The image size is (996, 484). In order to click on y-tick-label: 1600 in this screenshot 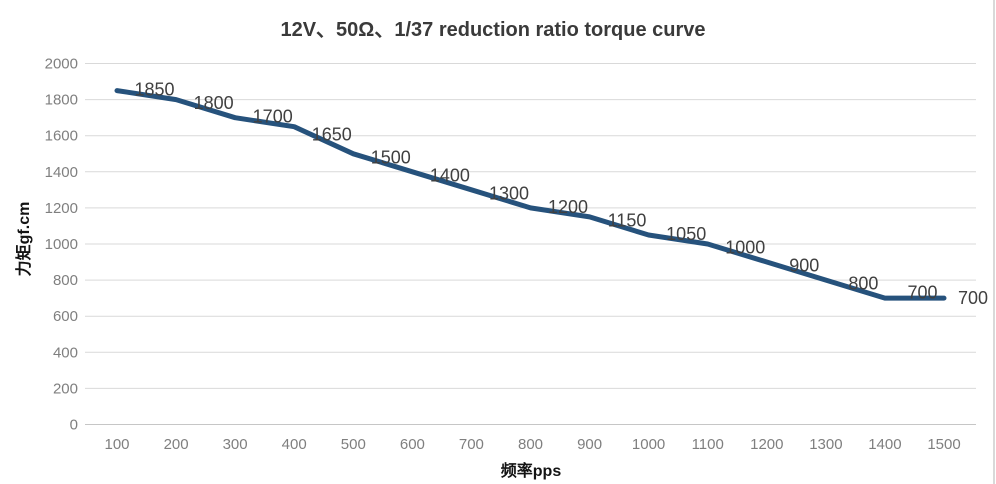, I will do `click(61, 136)`.